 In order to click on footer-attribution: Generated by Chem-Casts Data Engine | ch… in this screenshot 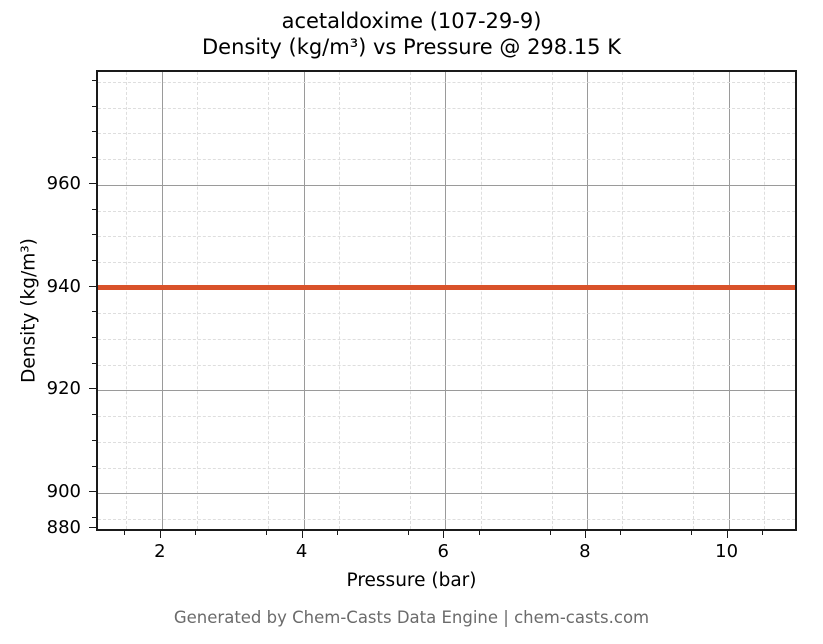, I will do `click(411, 617)`.